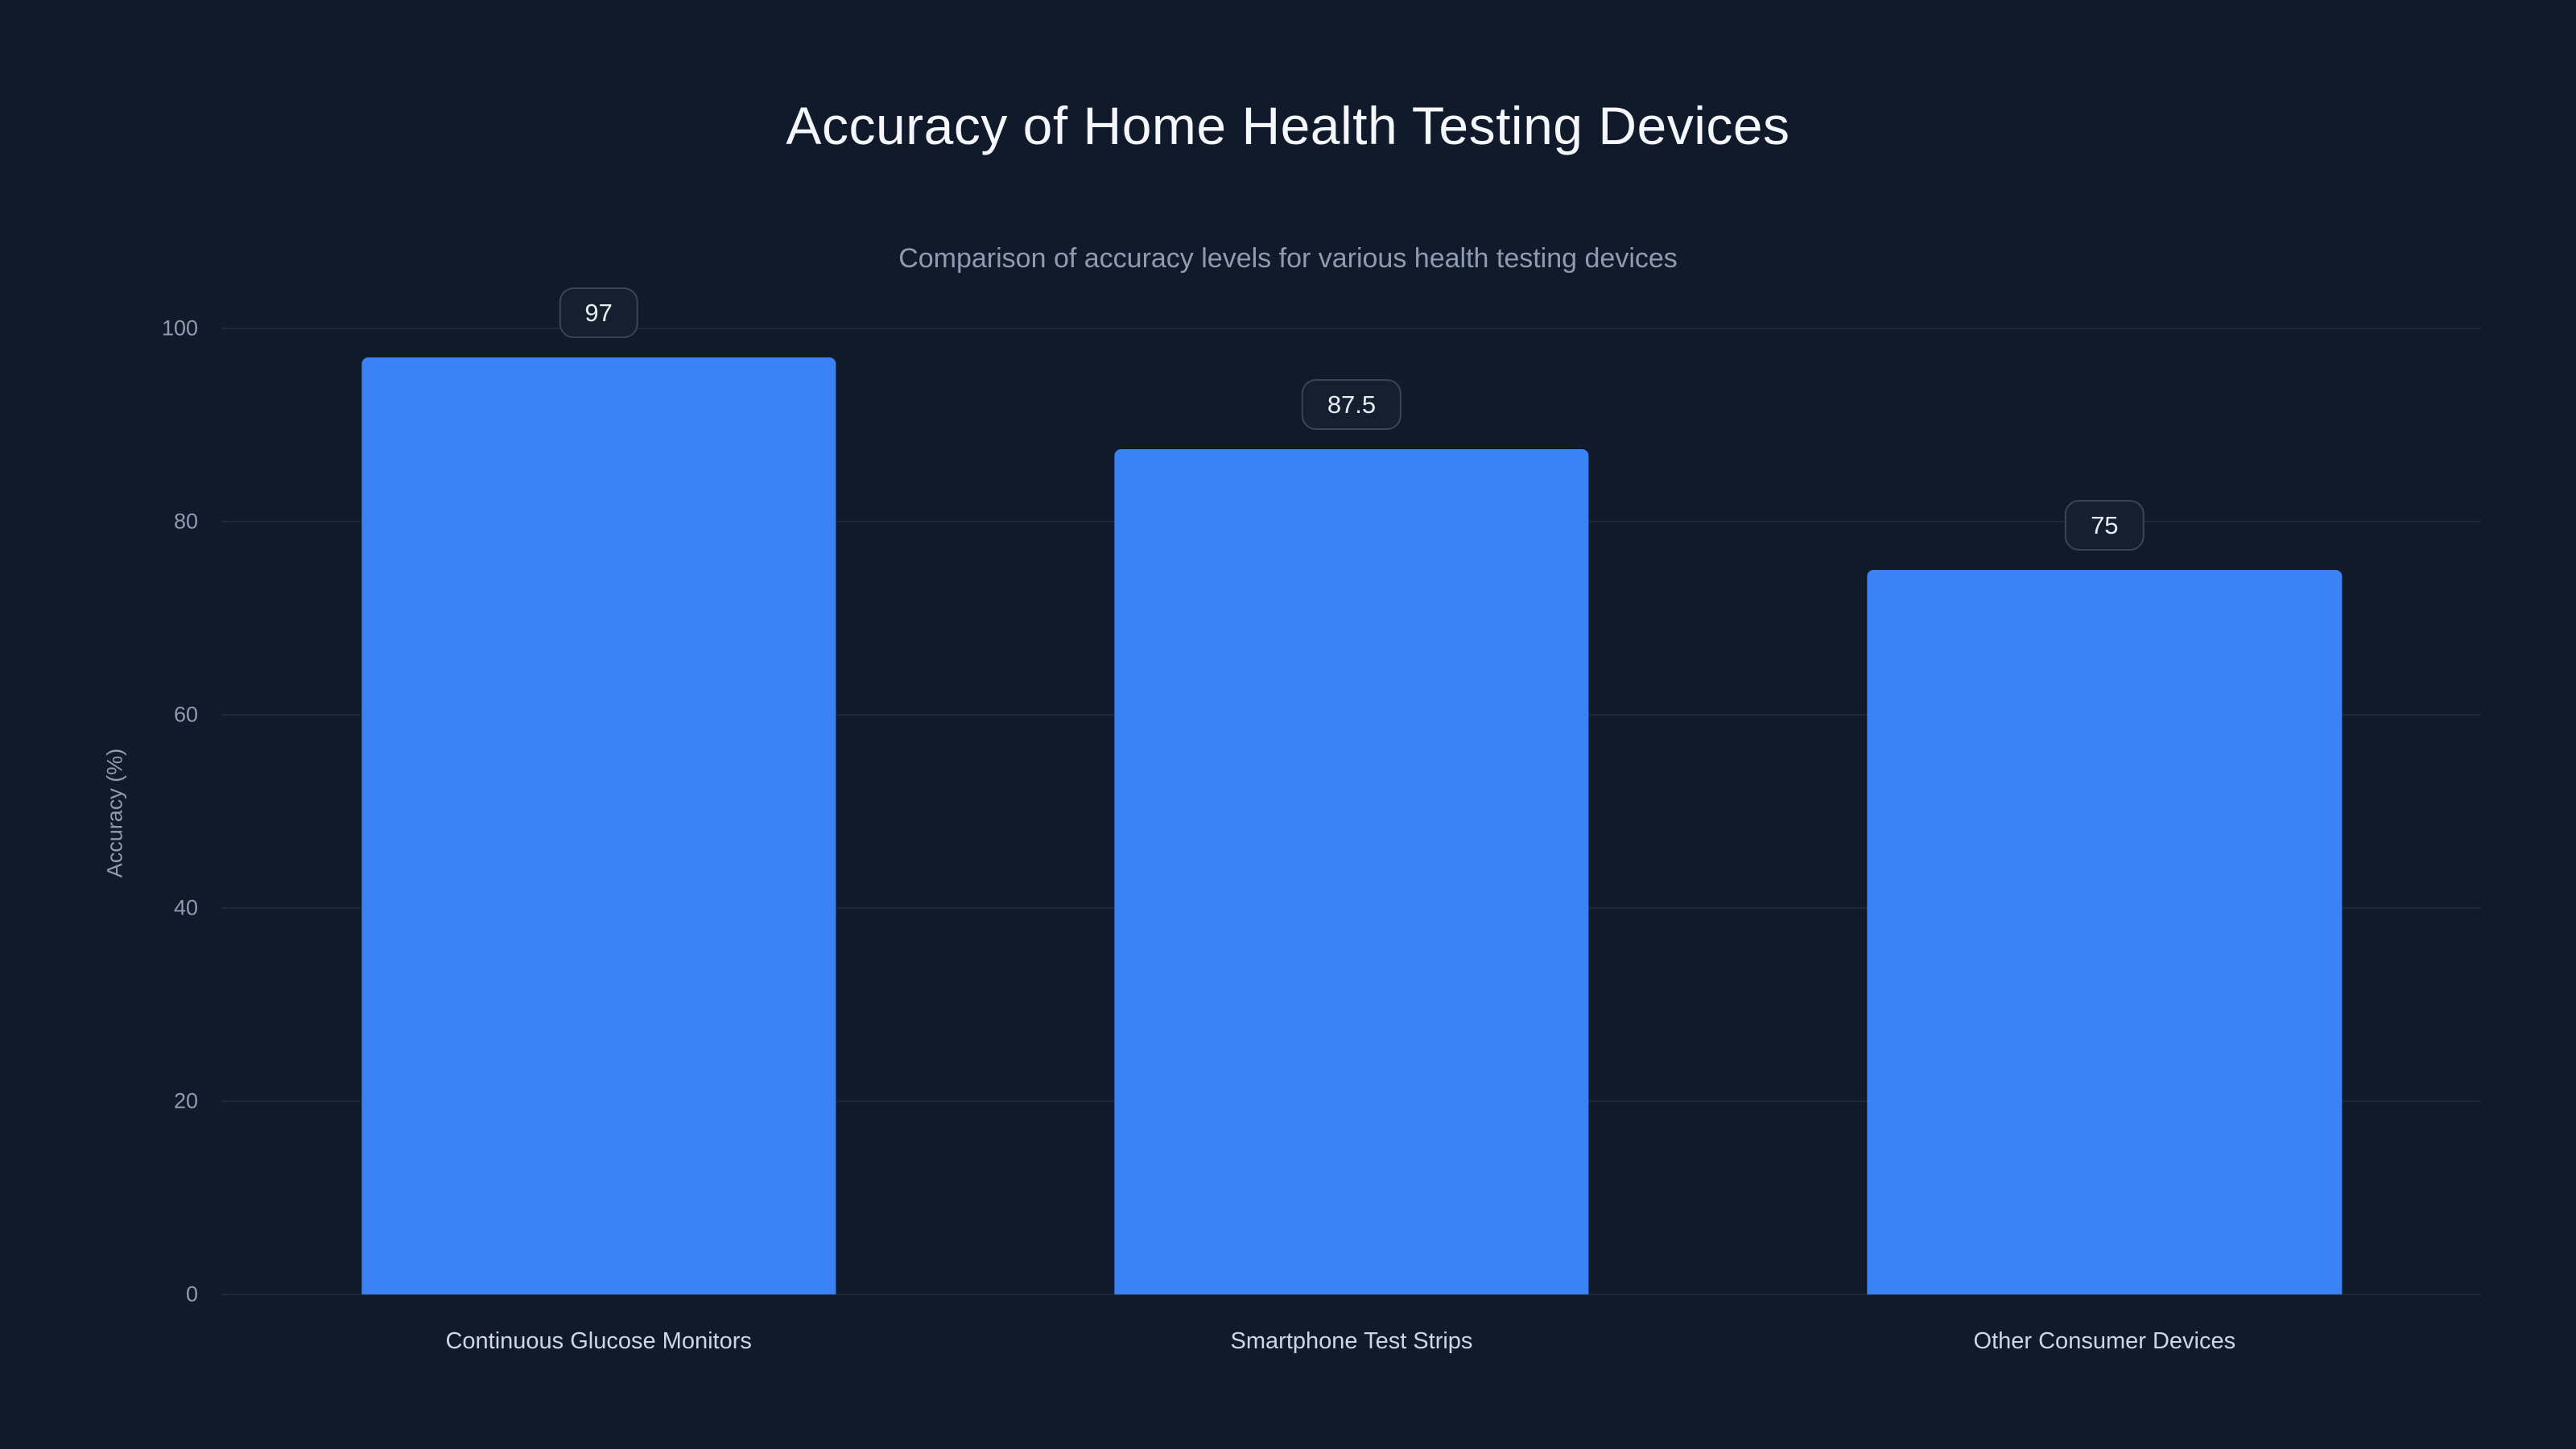  Describe the element at coordinates (114, 813) in the screenshot. I see `y-axis-title: Accuracy (%)` at that location.